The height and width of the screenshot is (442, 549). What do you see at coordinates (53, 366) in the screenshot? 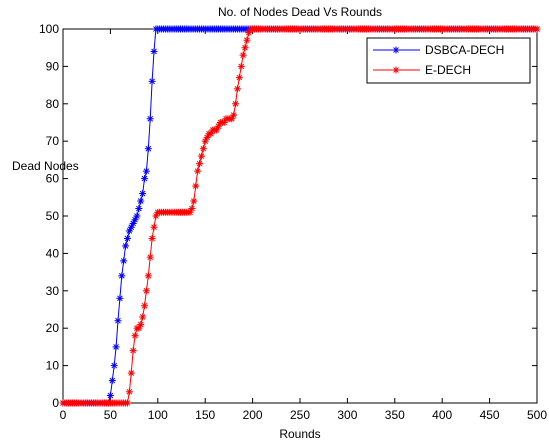
I see `y-tick-label: 10` at bounding box center [53, 366].